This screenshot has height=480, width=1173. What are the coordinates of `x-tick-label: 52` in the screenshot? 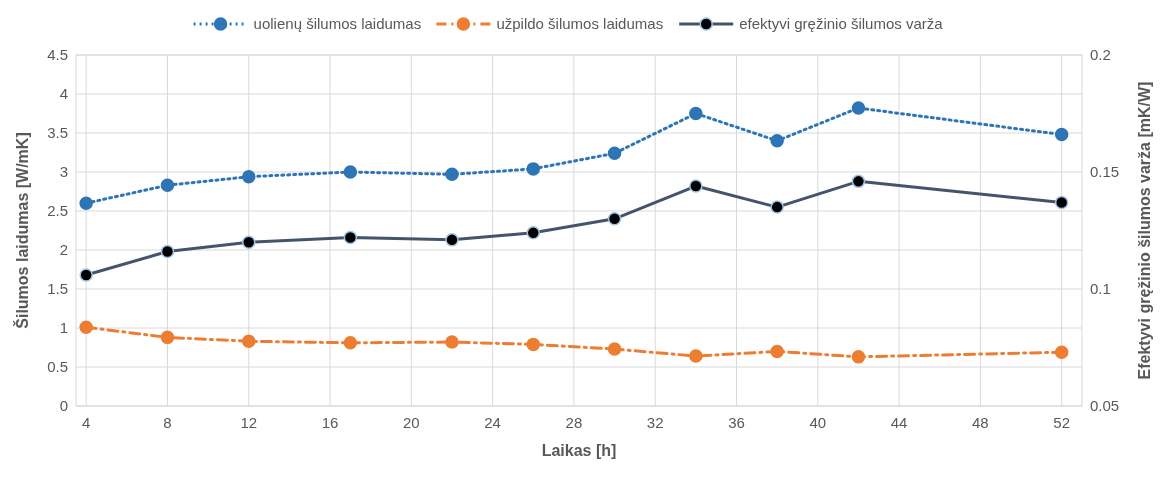 It's located at (1062, 422).